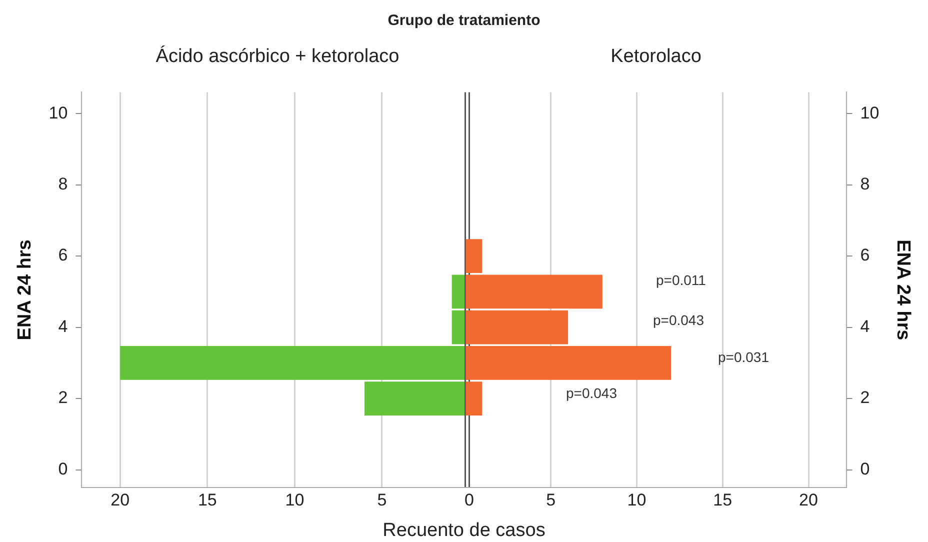 The height and width of the screenshot is (542, 928). What do you see at coordinates (469, 500) in the screenshot?
I see `x-tick-label: 0` at bounding box center [469, 500].